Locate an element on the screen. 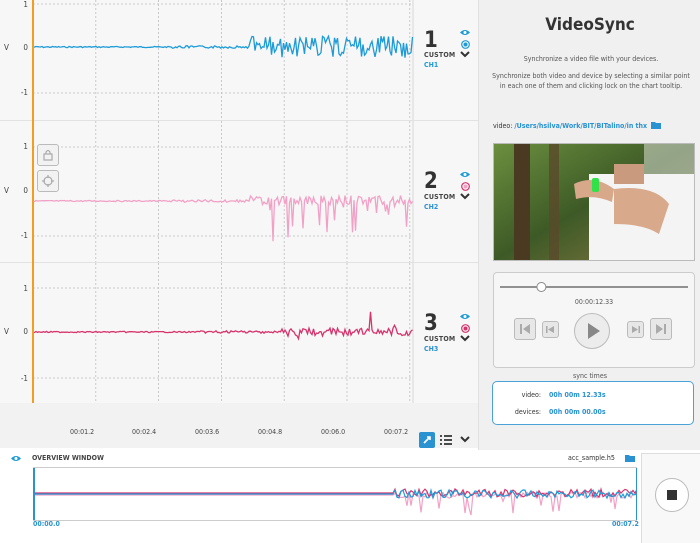 The image size is (700, 543). overview-header is located at coordinates (320, 457).